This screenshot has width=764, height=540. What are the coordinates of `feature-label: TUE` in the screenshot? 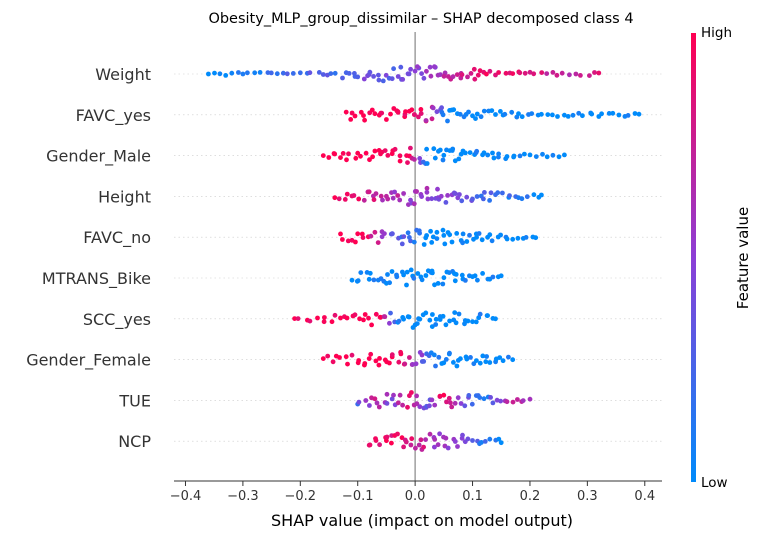 It's located at (134, 400).